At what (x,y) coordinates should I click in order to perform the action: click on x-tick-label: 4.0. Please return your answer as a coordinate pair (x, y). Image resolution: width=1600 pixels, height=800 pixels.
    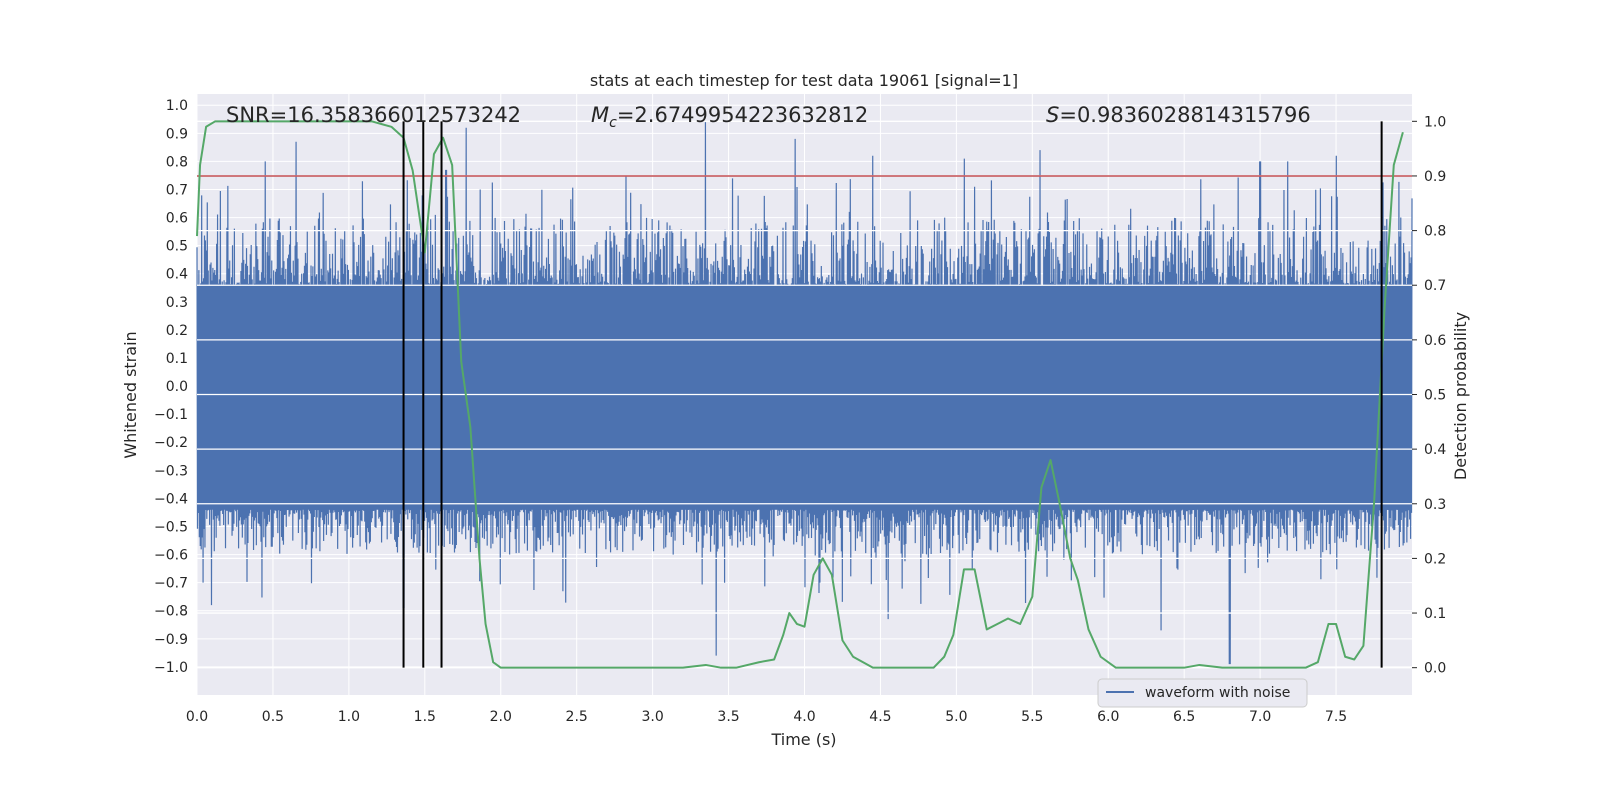
    Looking at the image, I should click on (804, 717).